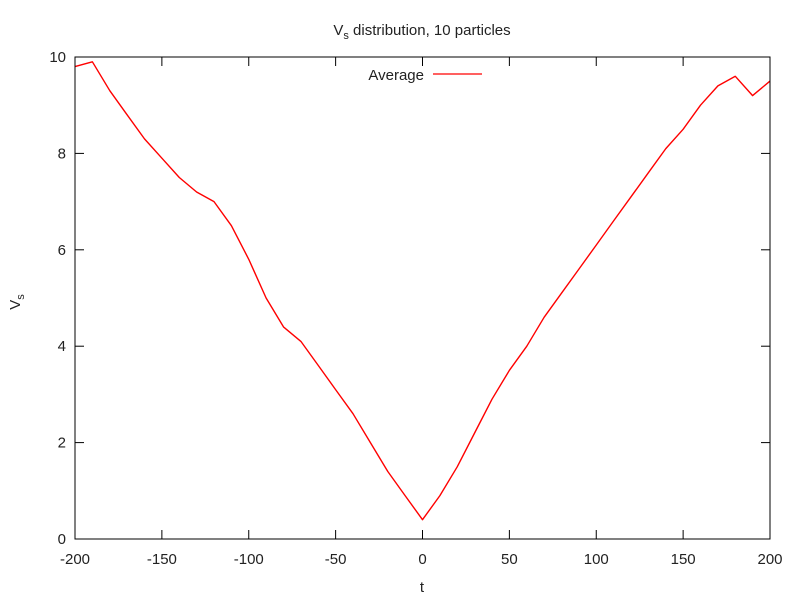 This screenshot has height=600, width=800. I want to click on y-tick-label: 0, so click(62, 539).